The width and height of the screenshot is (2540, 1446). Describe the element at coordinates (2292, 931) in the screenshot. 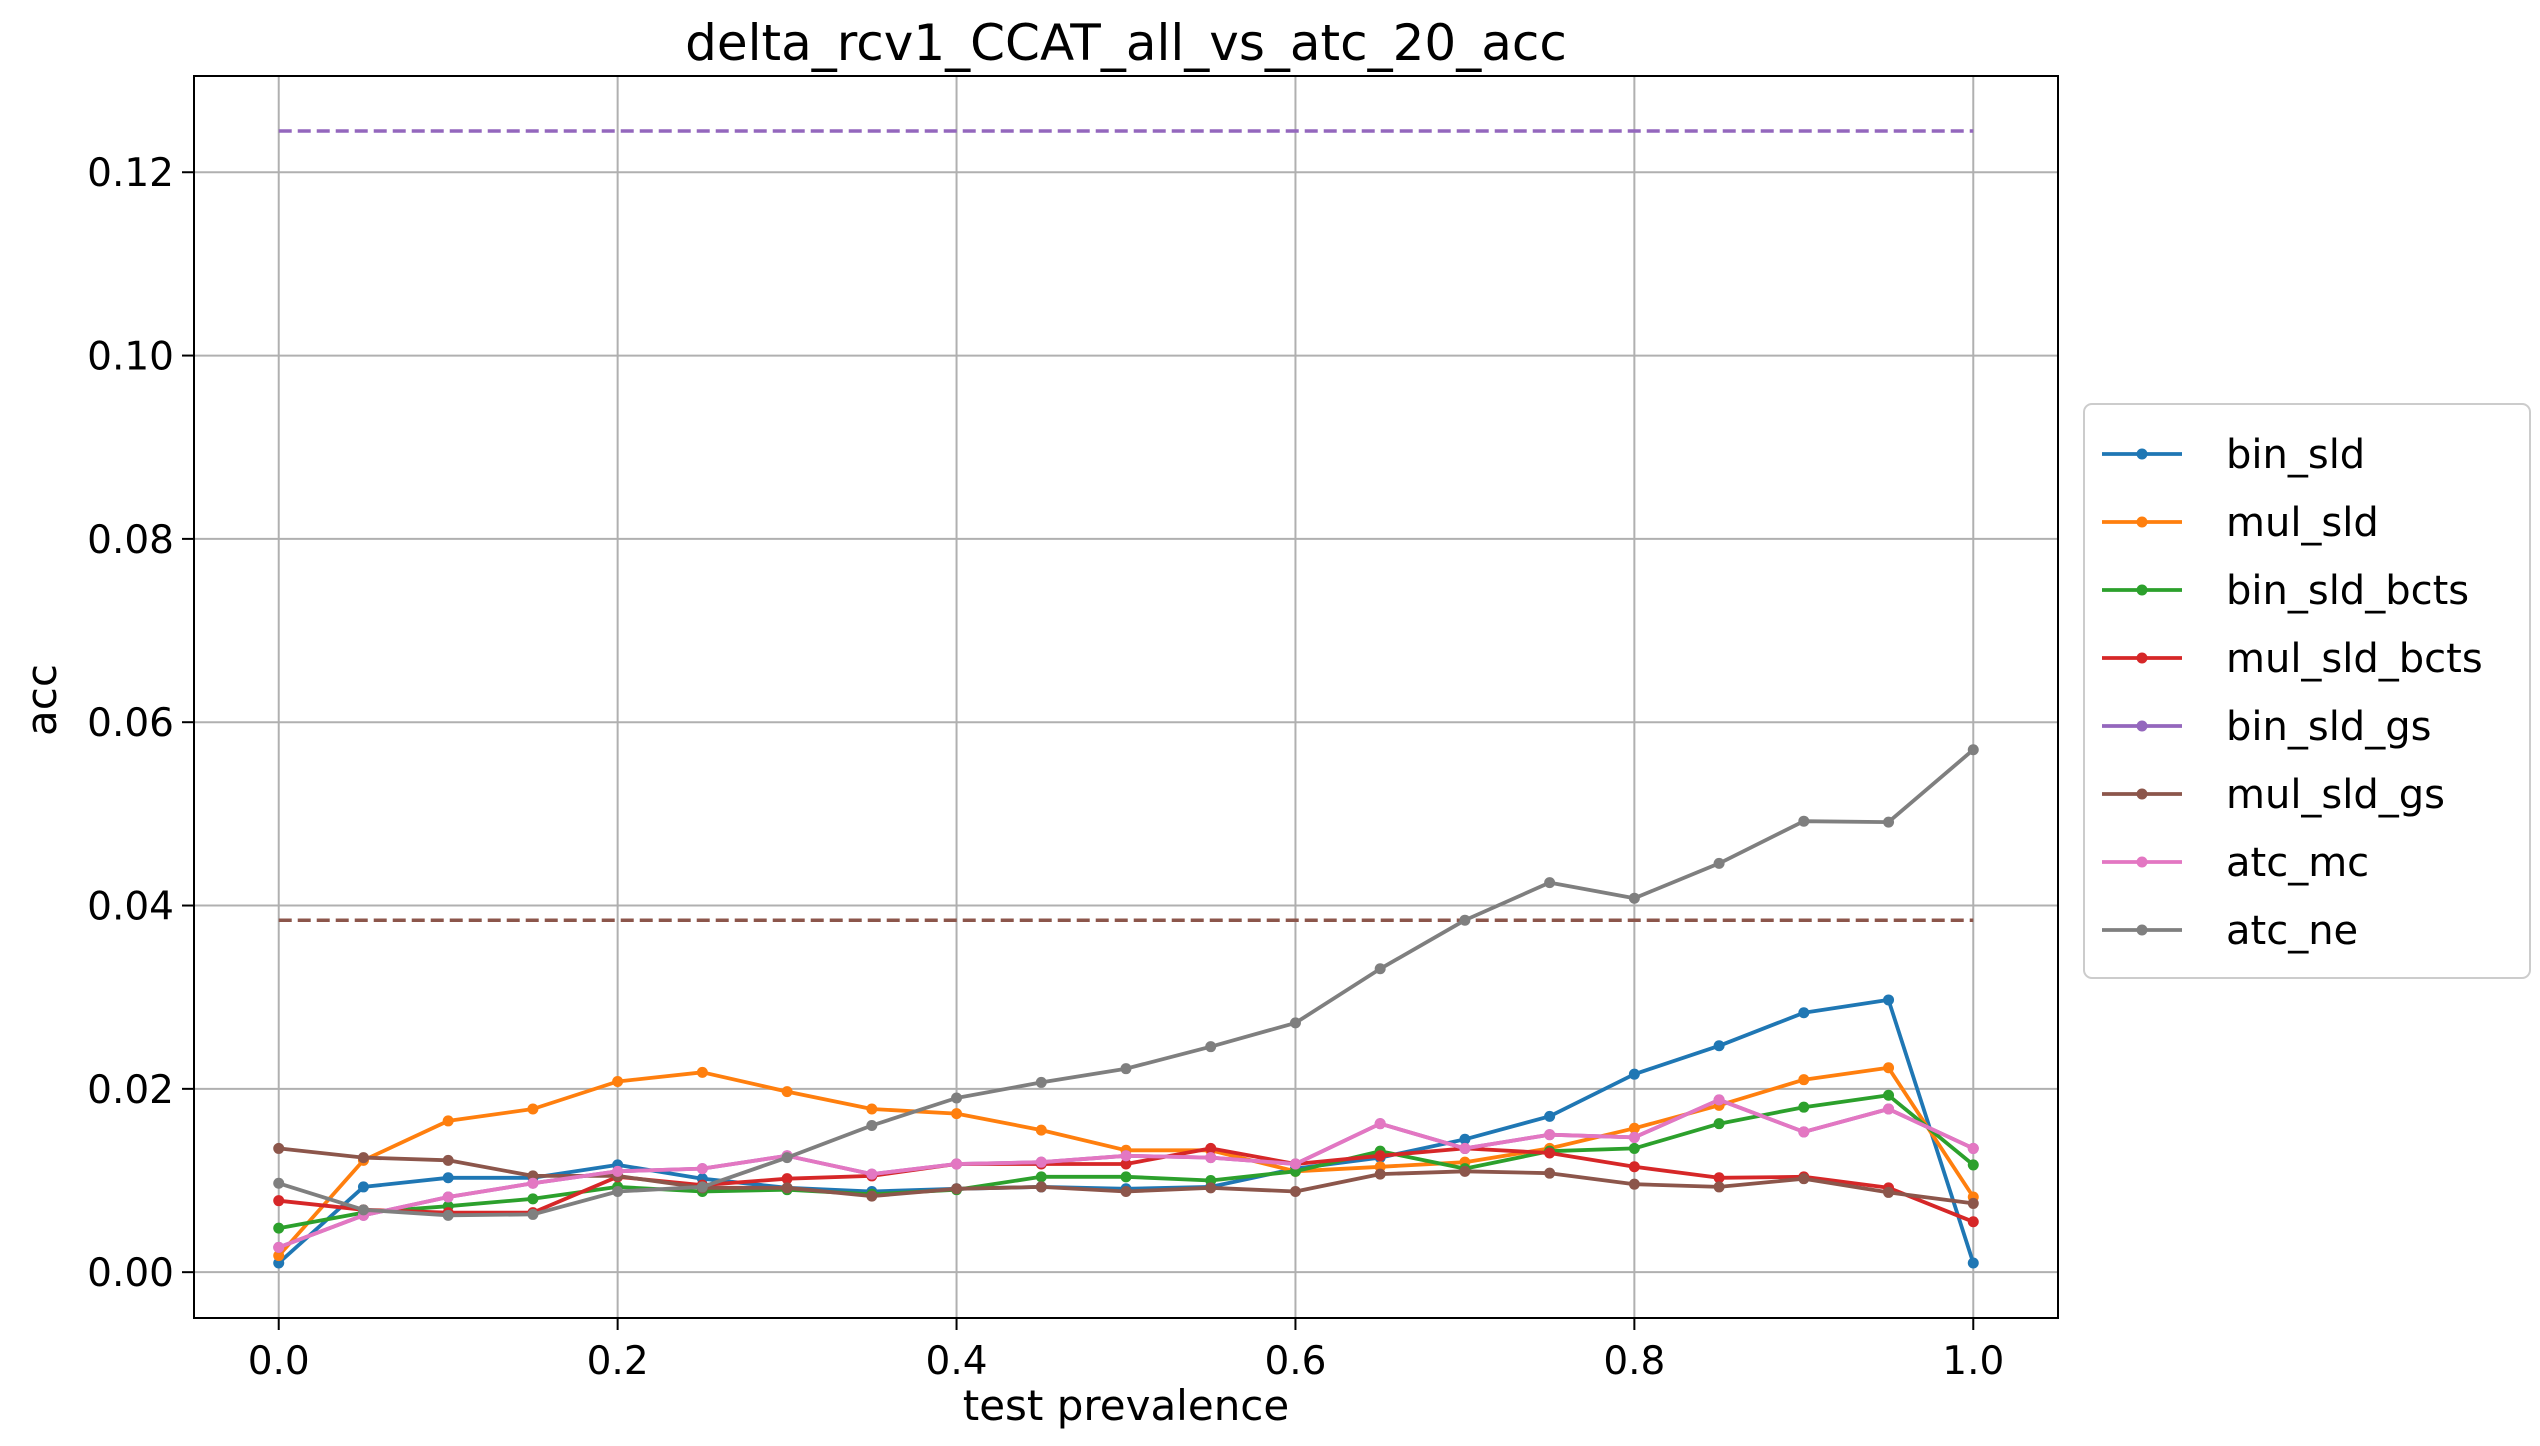

I see `legend-label: atc_ne` at that location.